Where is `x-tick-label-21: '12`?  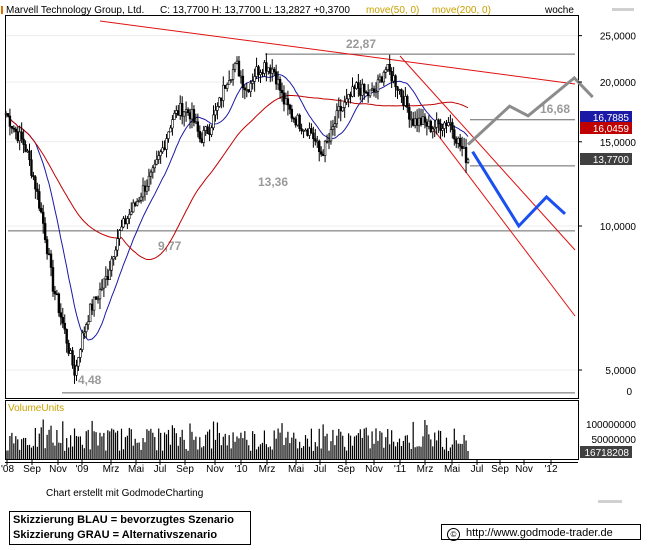
x-tick-label-21: '12 is located at coordinates (550, 469).